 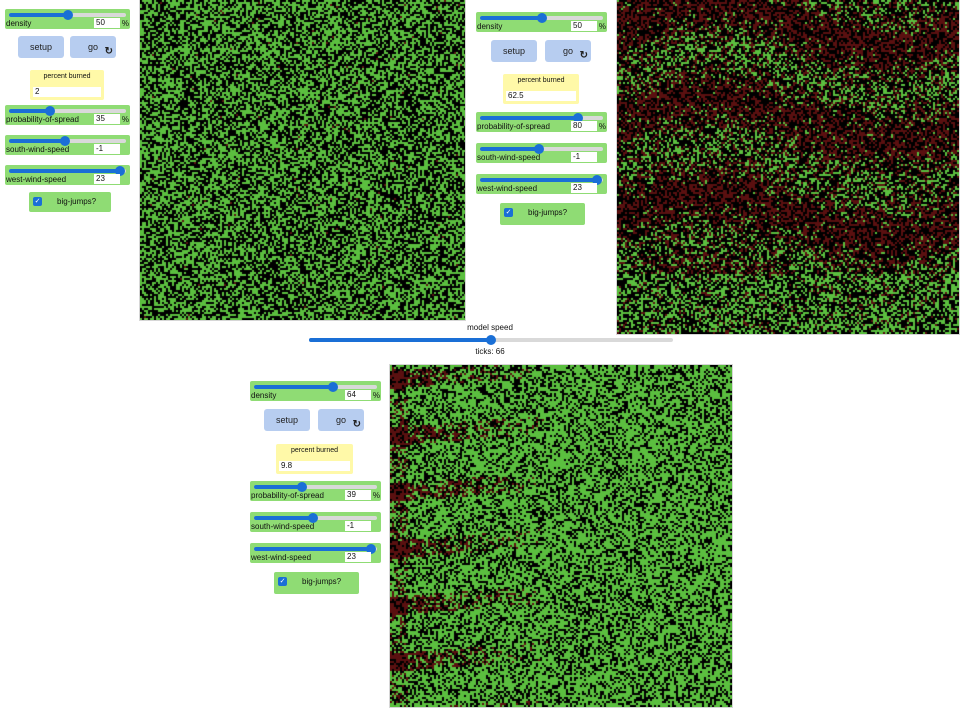 I want to click on probability-value: 80, so click(x=584, y=126).